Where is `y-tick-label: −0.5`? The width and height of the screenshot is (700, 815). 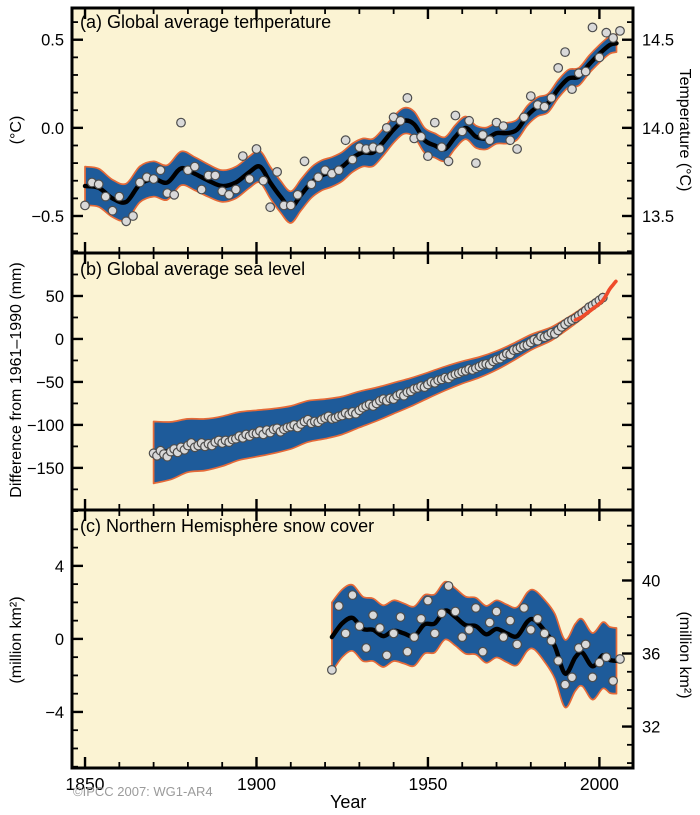
y-tick-label: −0.5 is located at coordinates (47, 217).